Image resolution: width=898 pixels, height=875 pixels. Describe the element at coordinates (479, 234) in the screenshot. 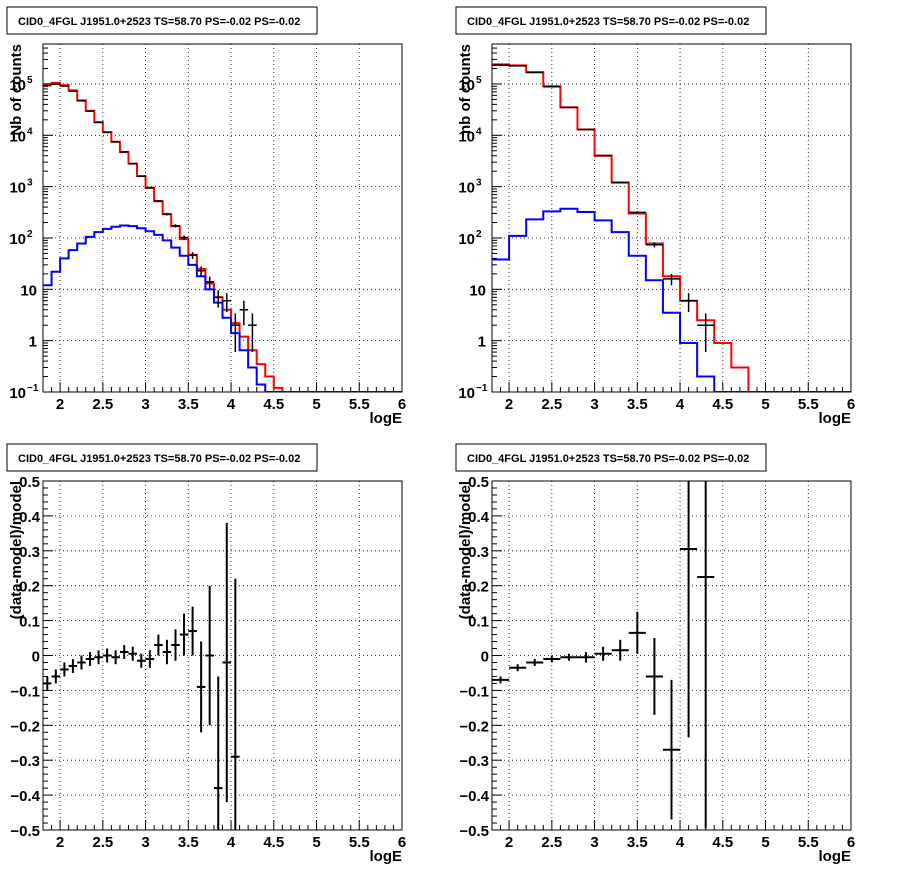

I see `y-tick-exponent: 2` at that location.